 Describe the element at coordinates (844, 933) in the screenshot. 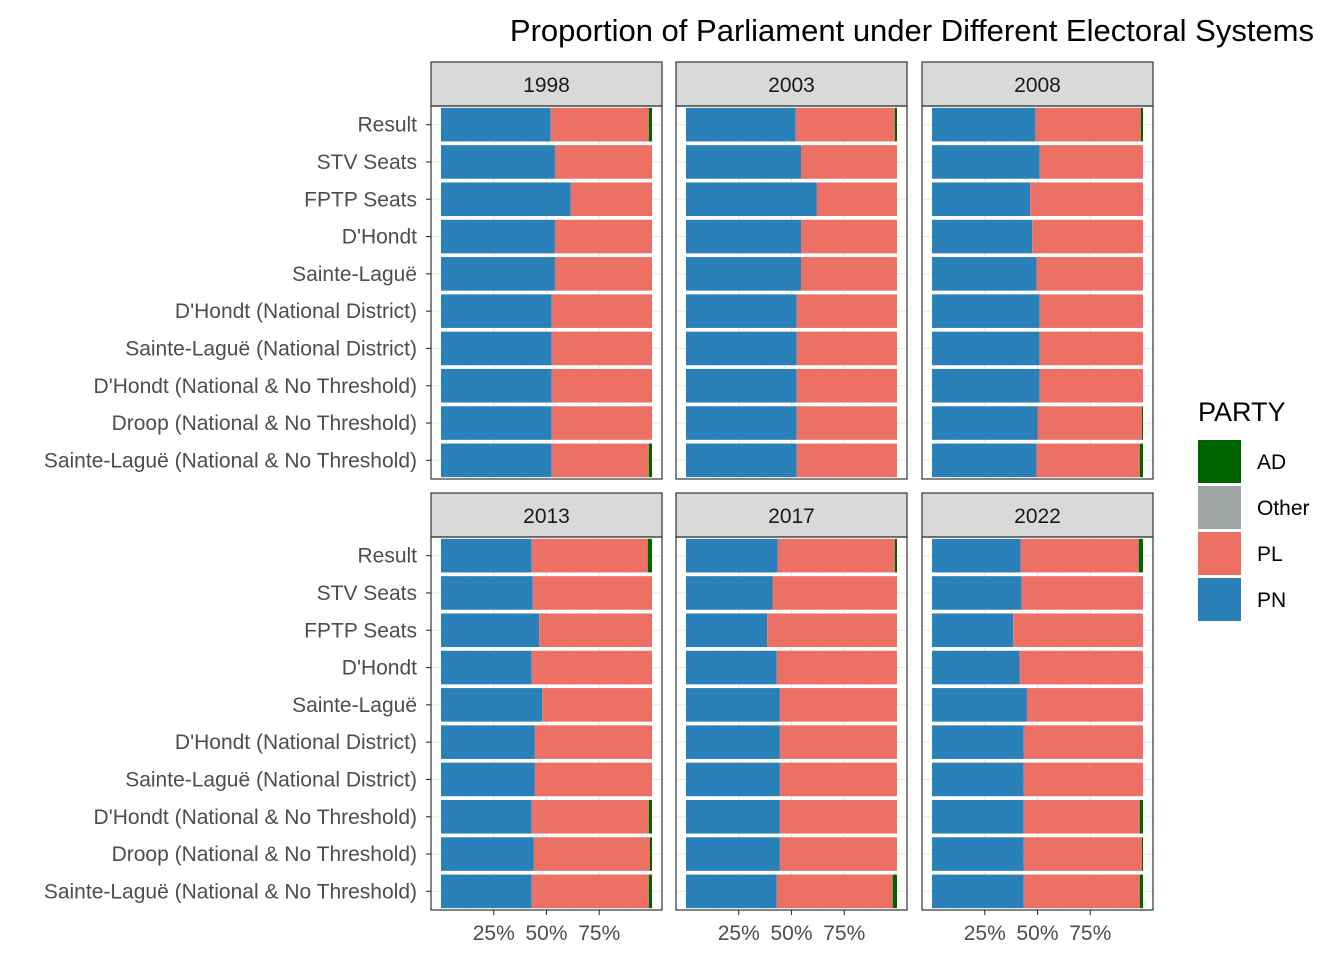

I see `x-tick-label: 75%` at that location.